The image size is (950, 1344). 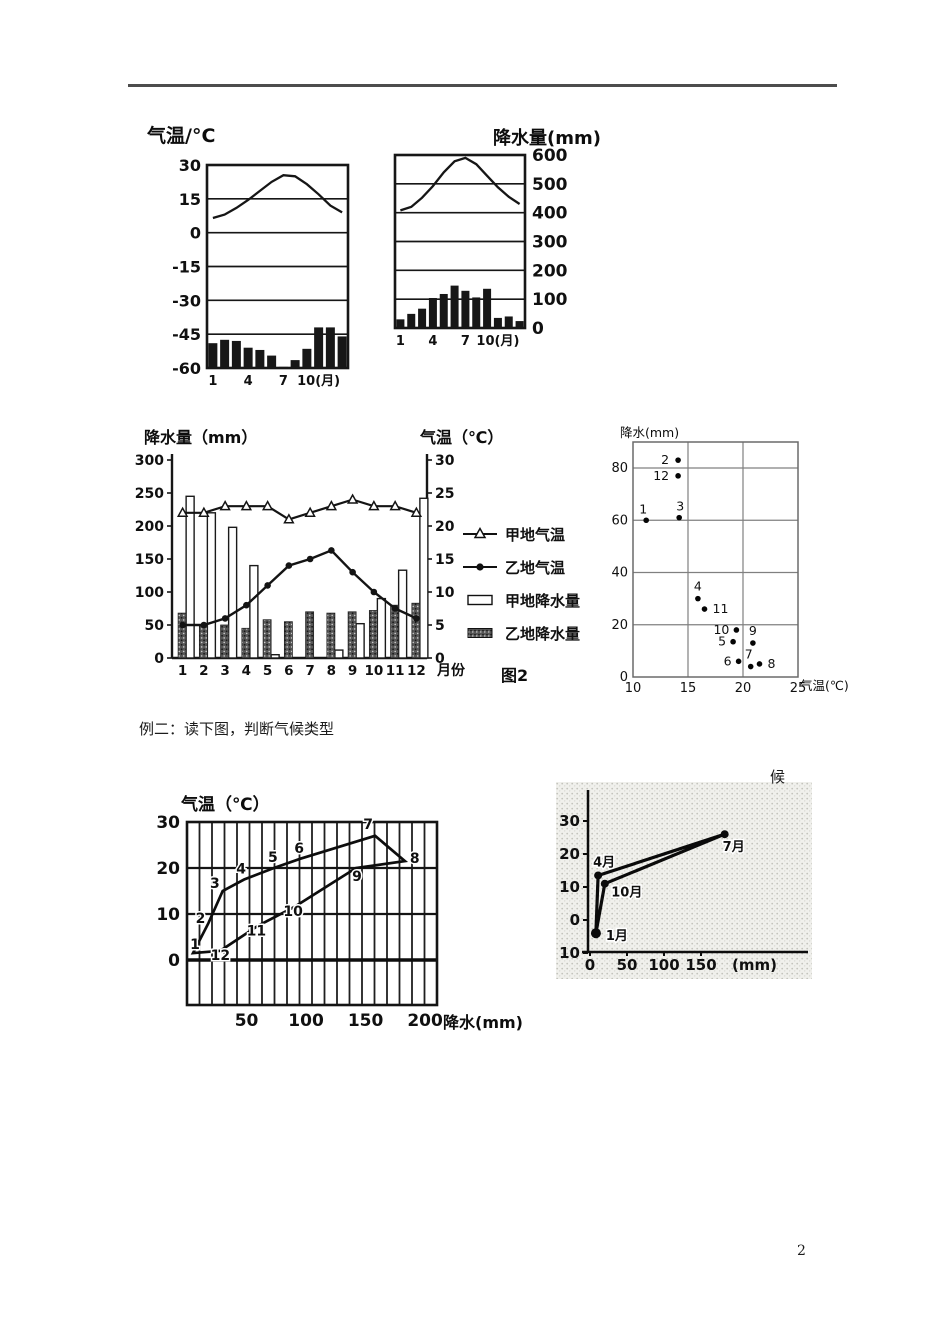 I want to click on y-tick-label: 200, so click(x=550, y=271).